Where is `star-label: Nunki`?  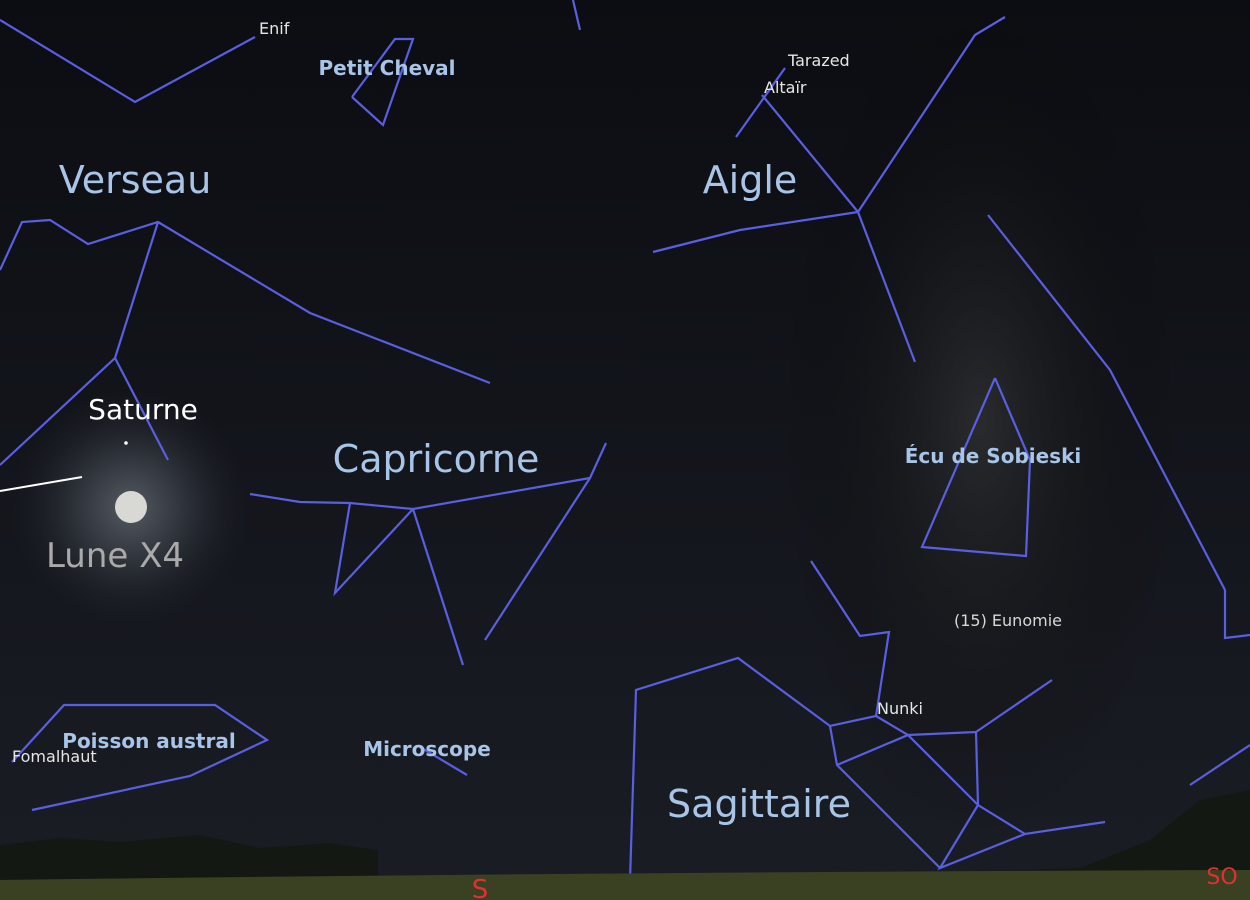 star-label: Nunki is located at coordinates (900, 708).